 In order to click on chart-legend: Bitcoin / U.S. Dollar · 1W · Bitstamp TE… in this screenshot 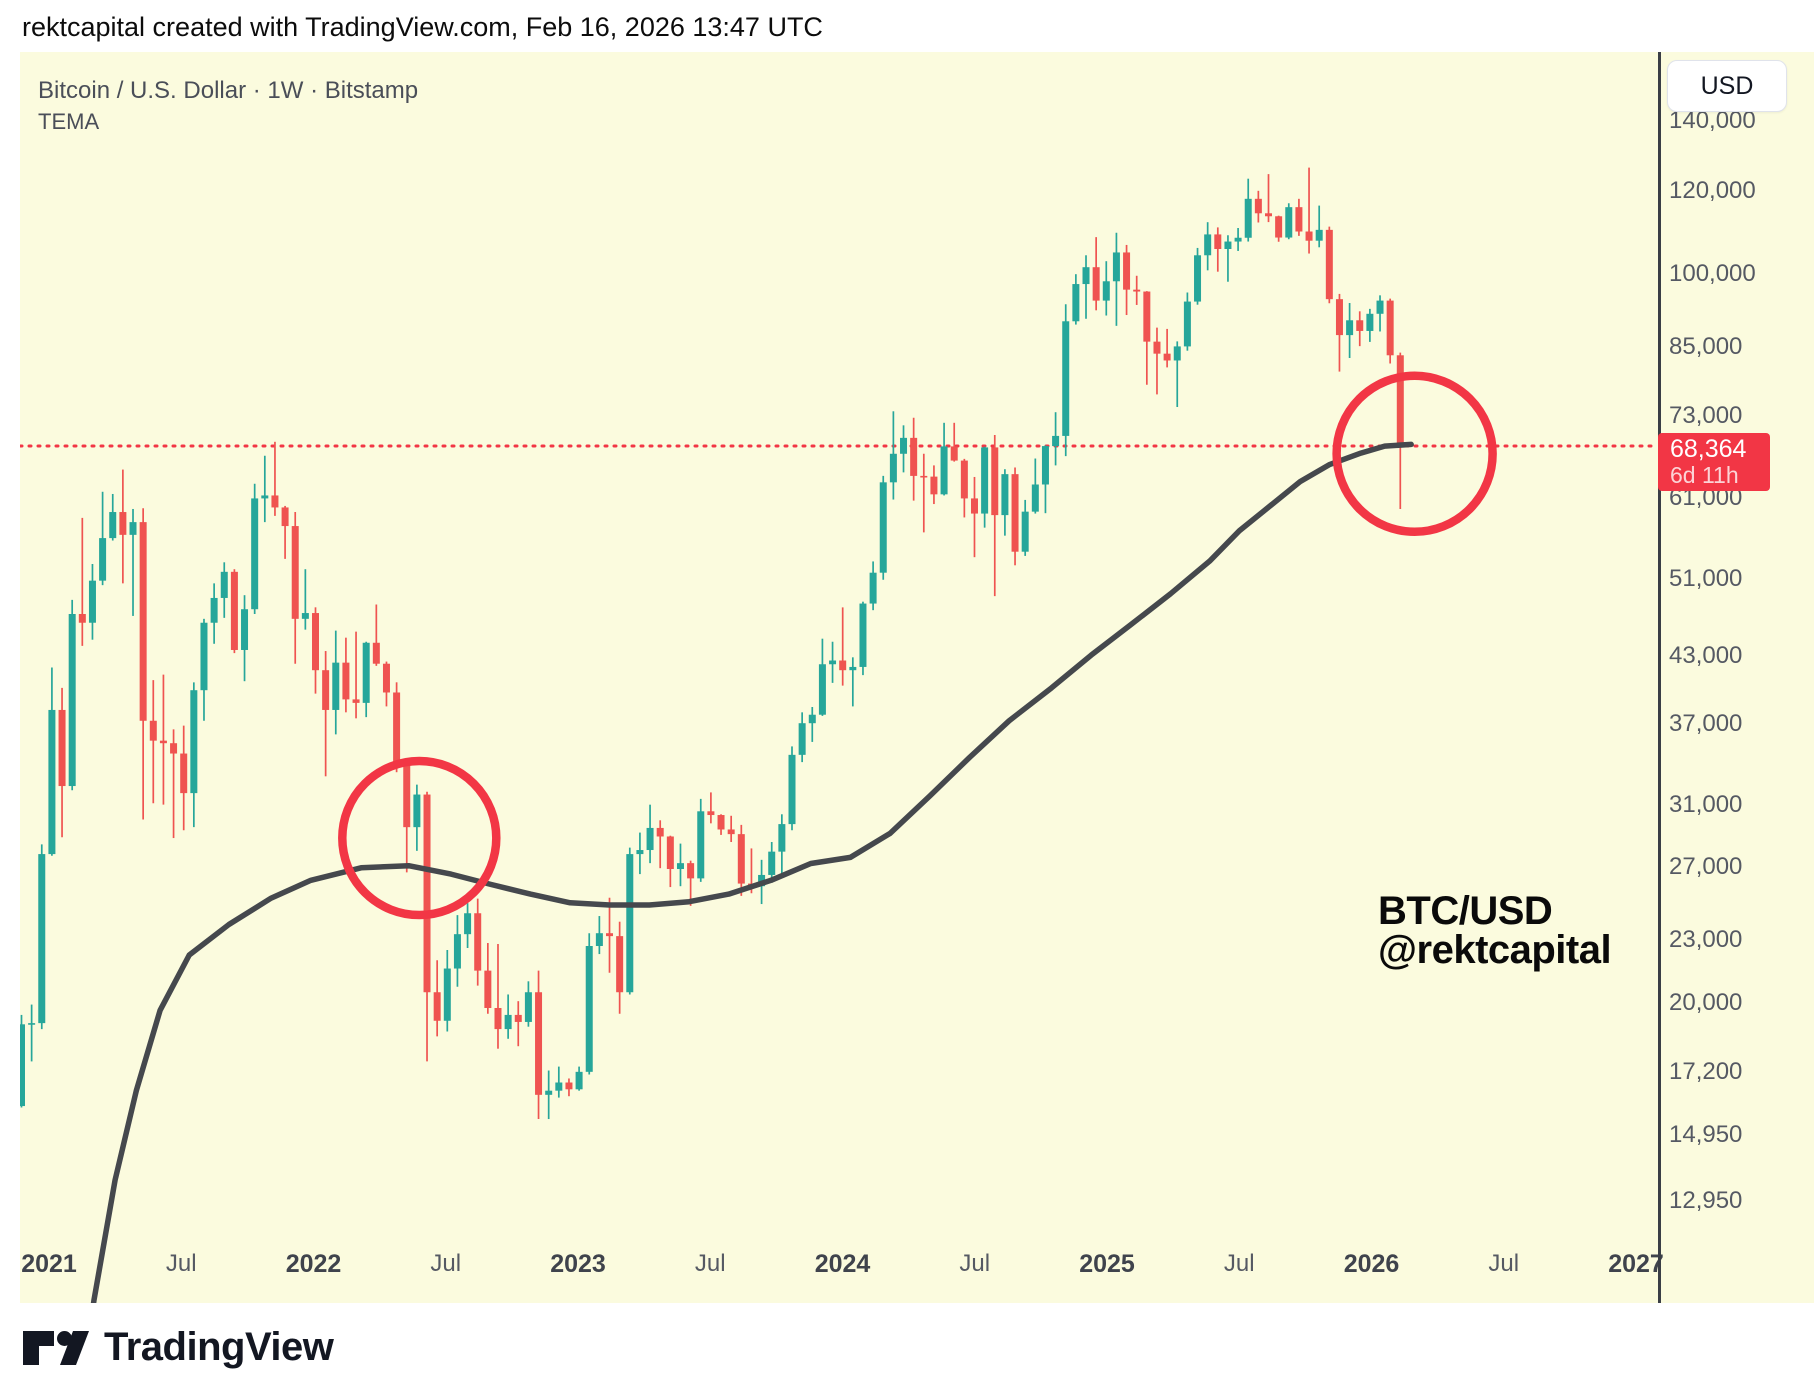, I will do `click(228, 106)`.